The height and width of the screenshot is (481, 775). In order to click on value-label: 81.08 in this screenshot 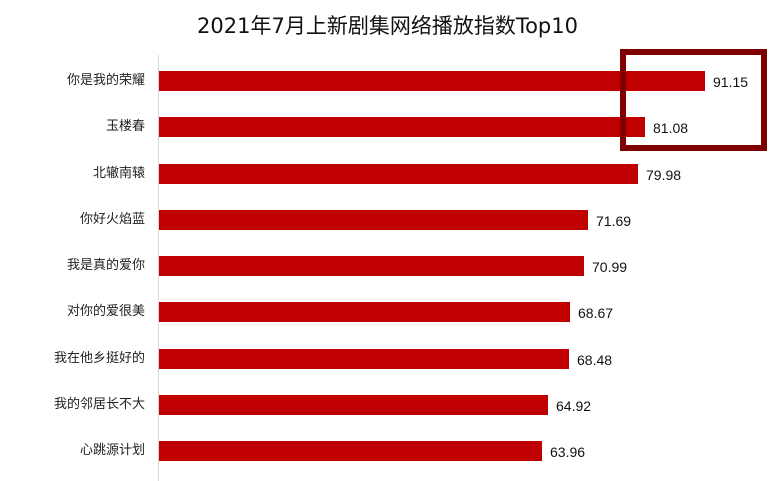, I will do `click(671, 128)`.